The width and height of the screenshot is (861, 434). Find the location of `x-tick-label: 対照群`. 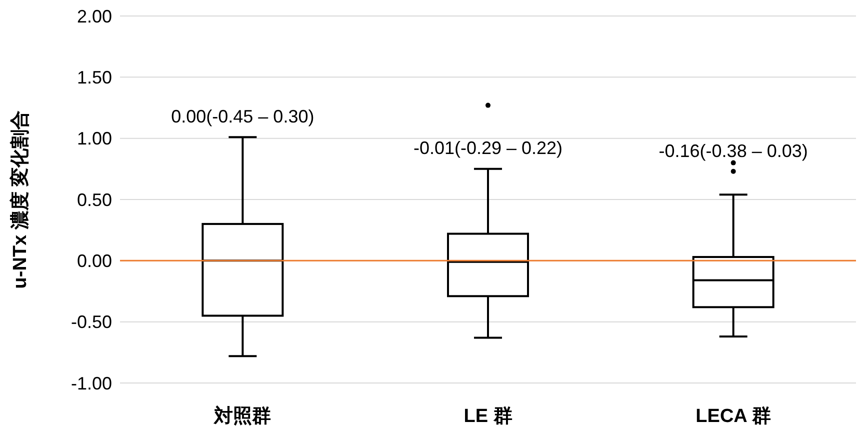

x-tick-label: 対照群 is located at coordinates (242, 416).